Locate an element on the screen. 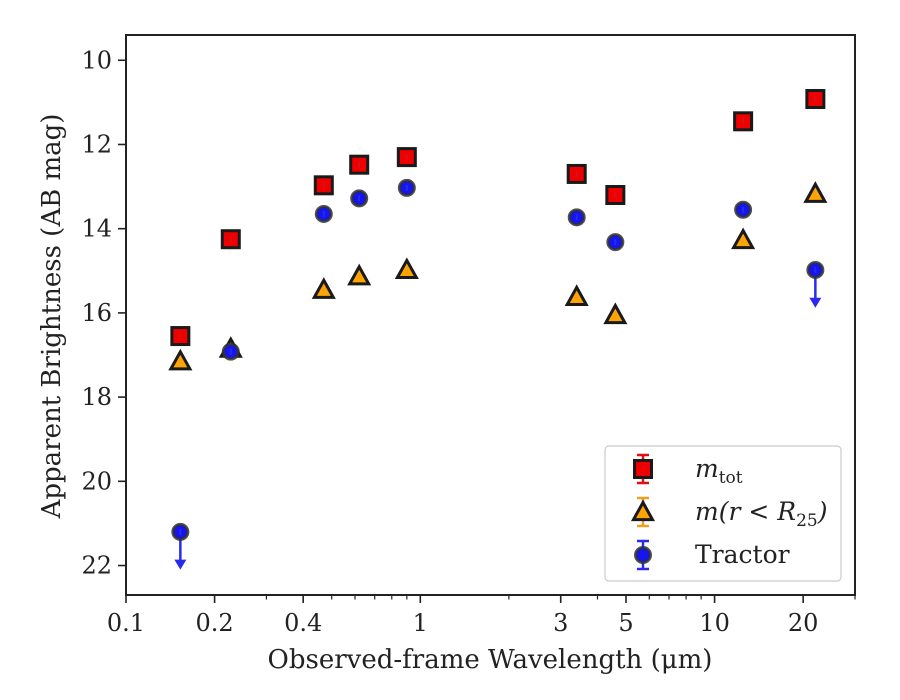 Image resolution: width=900 pixels, height=700 pixels. x-tick-label: 0.2 is located at coordinates (215, 623).